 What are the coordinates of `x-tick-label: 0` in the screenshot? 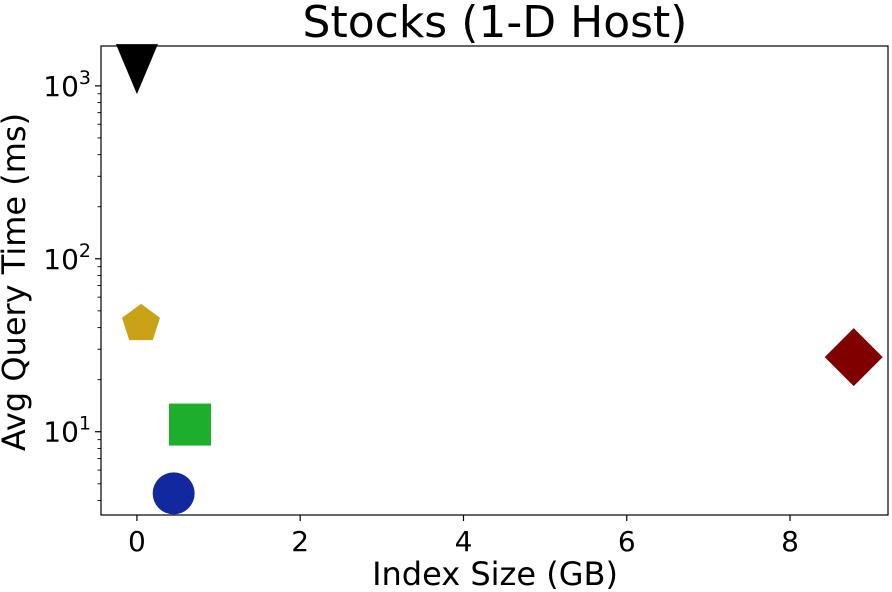 It's located at (137, 541).